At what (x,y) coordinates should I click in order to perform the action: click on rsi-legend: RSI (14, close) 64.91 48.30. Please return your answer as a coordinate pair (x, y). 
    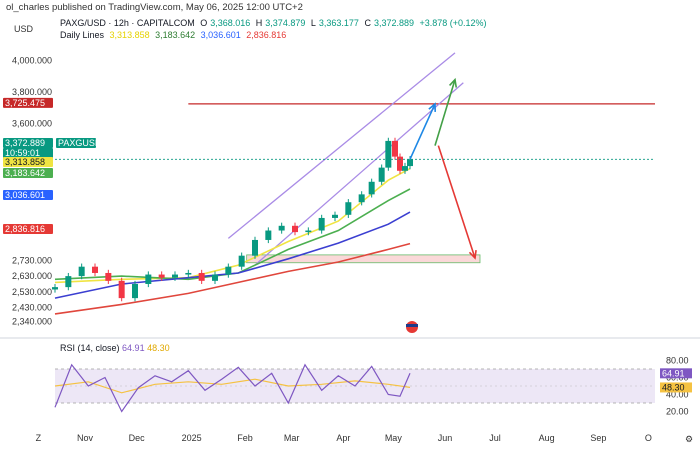
    Looking at the image, I should click on (115, 348).